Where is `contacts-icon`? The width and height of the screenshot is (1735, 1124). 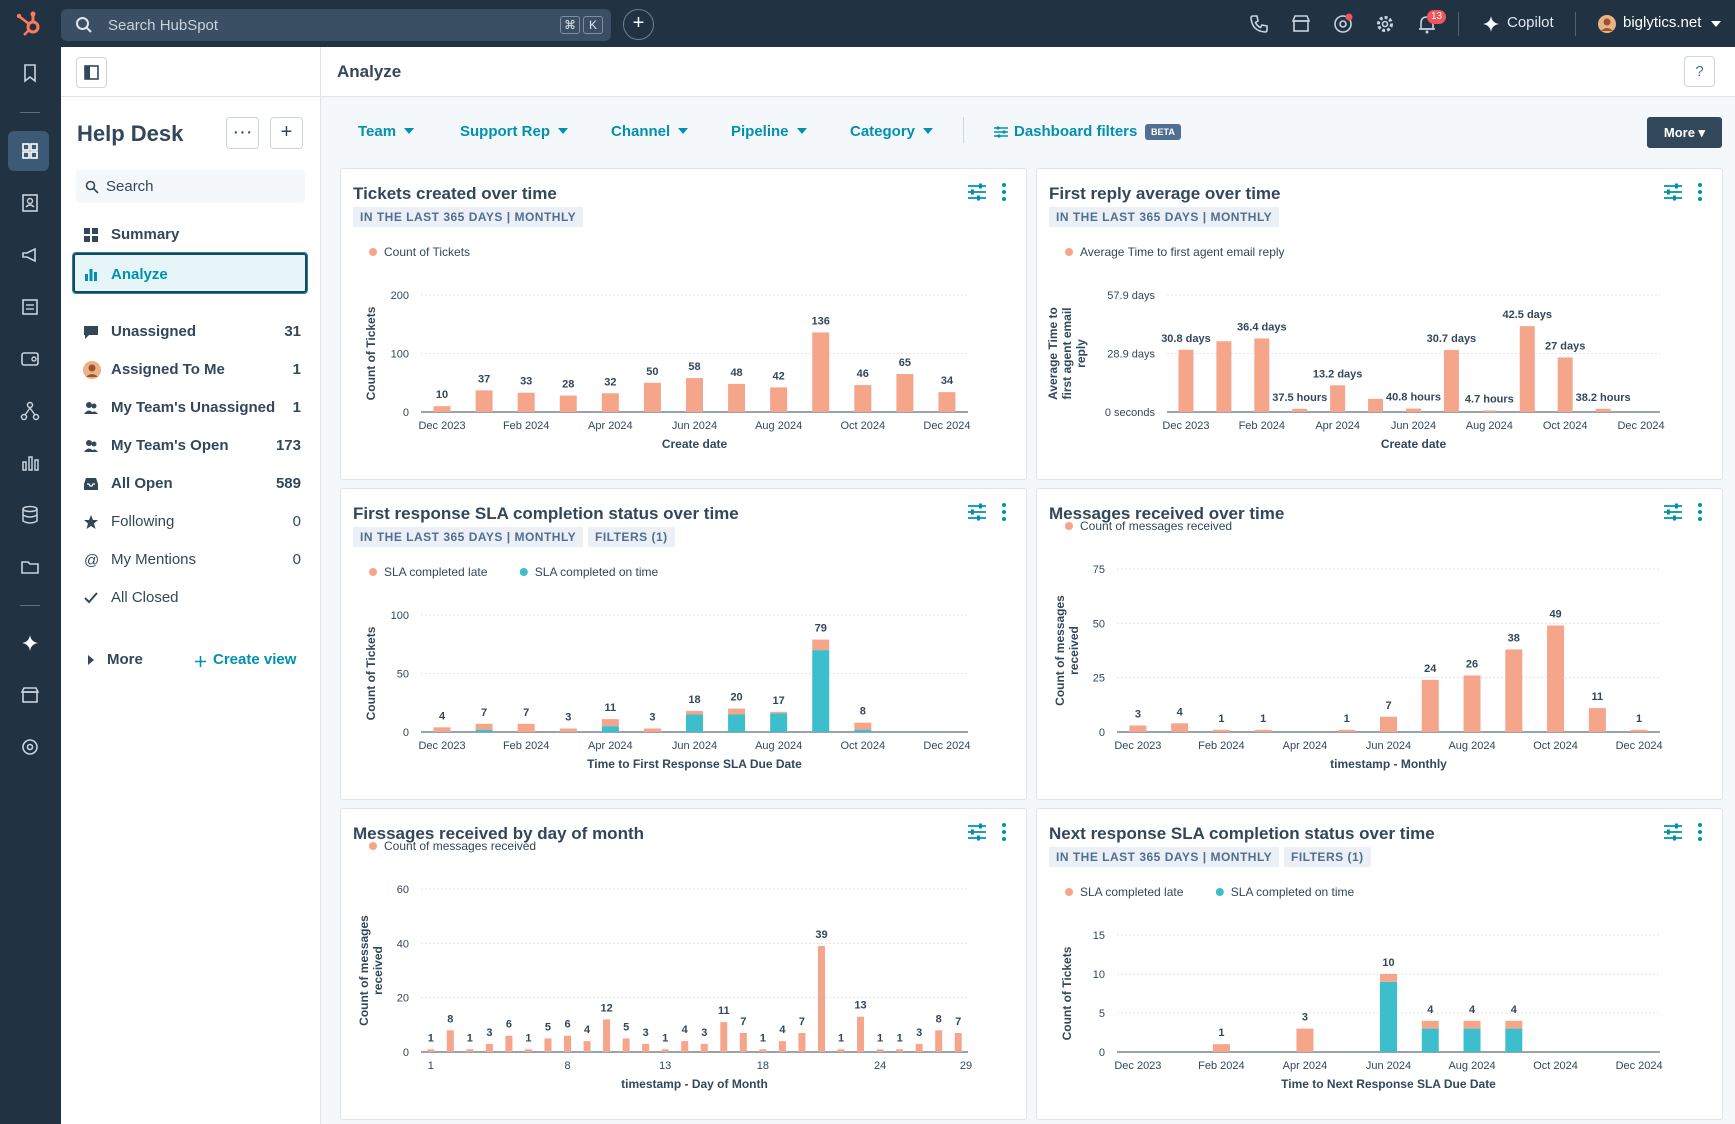
contacts-icon is located at coordinates (30, 203).